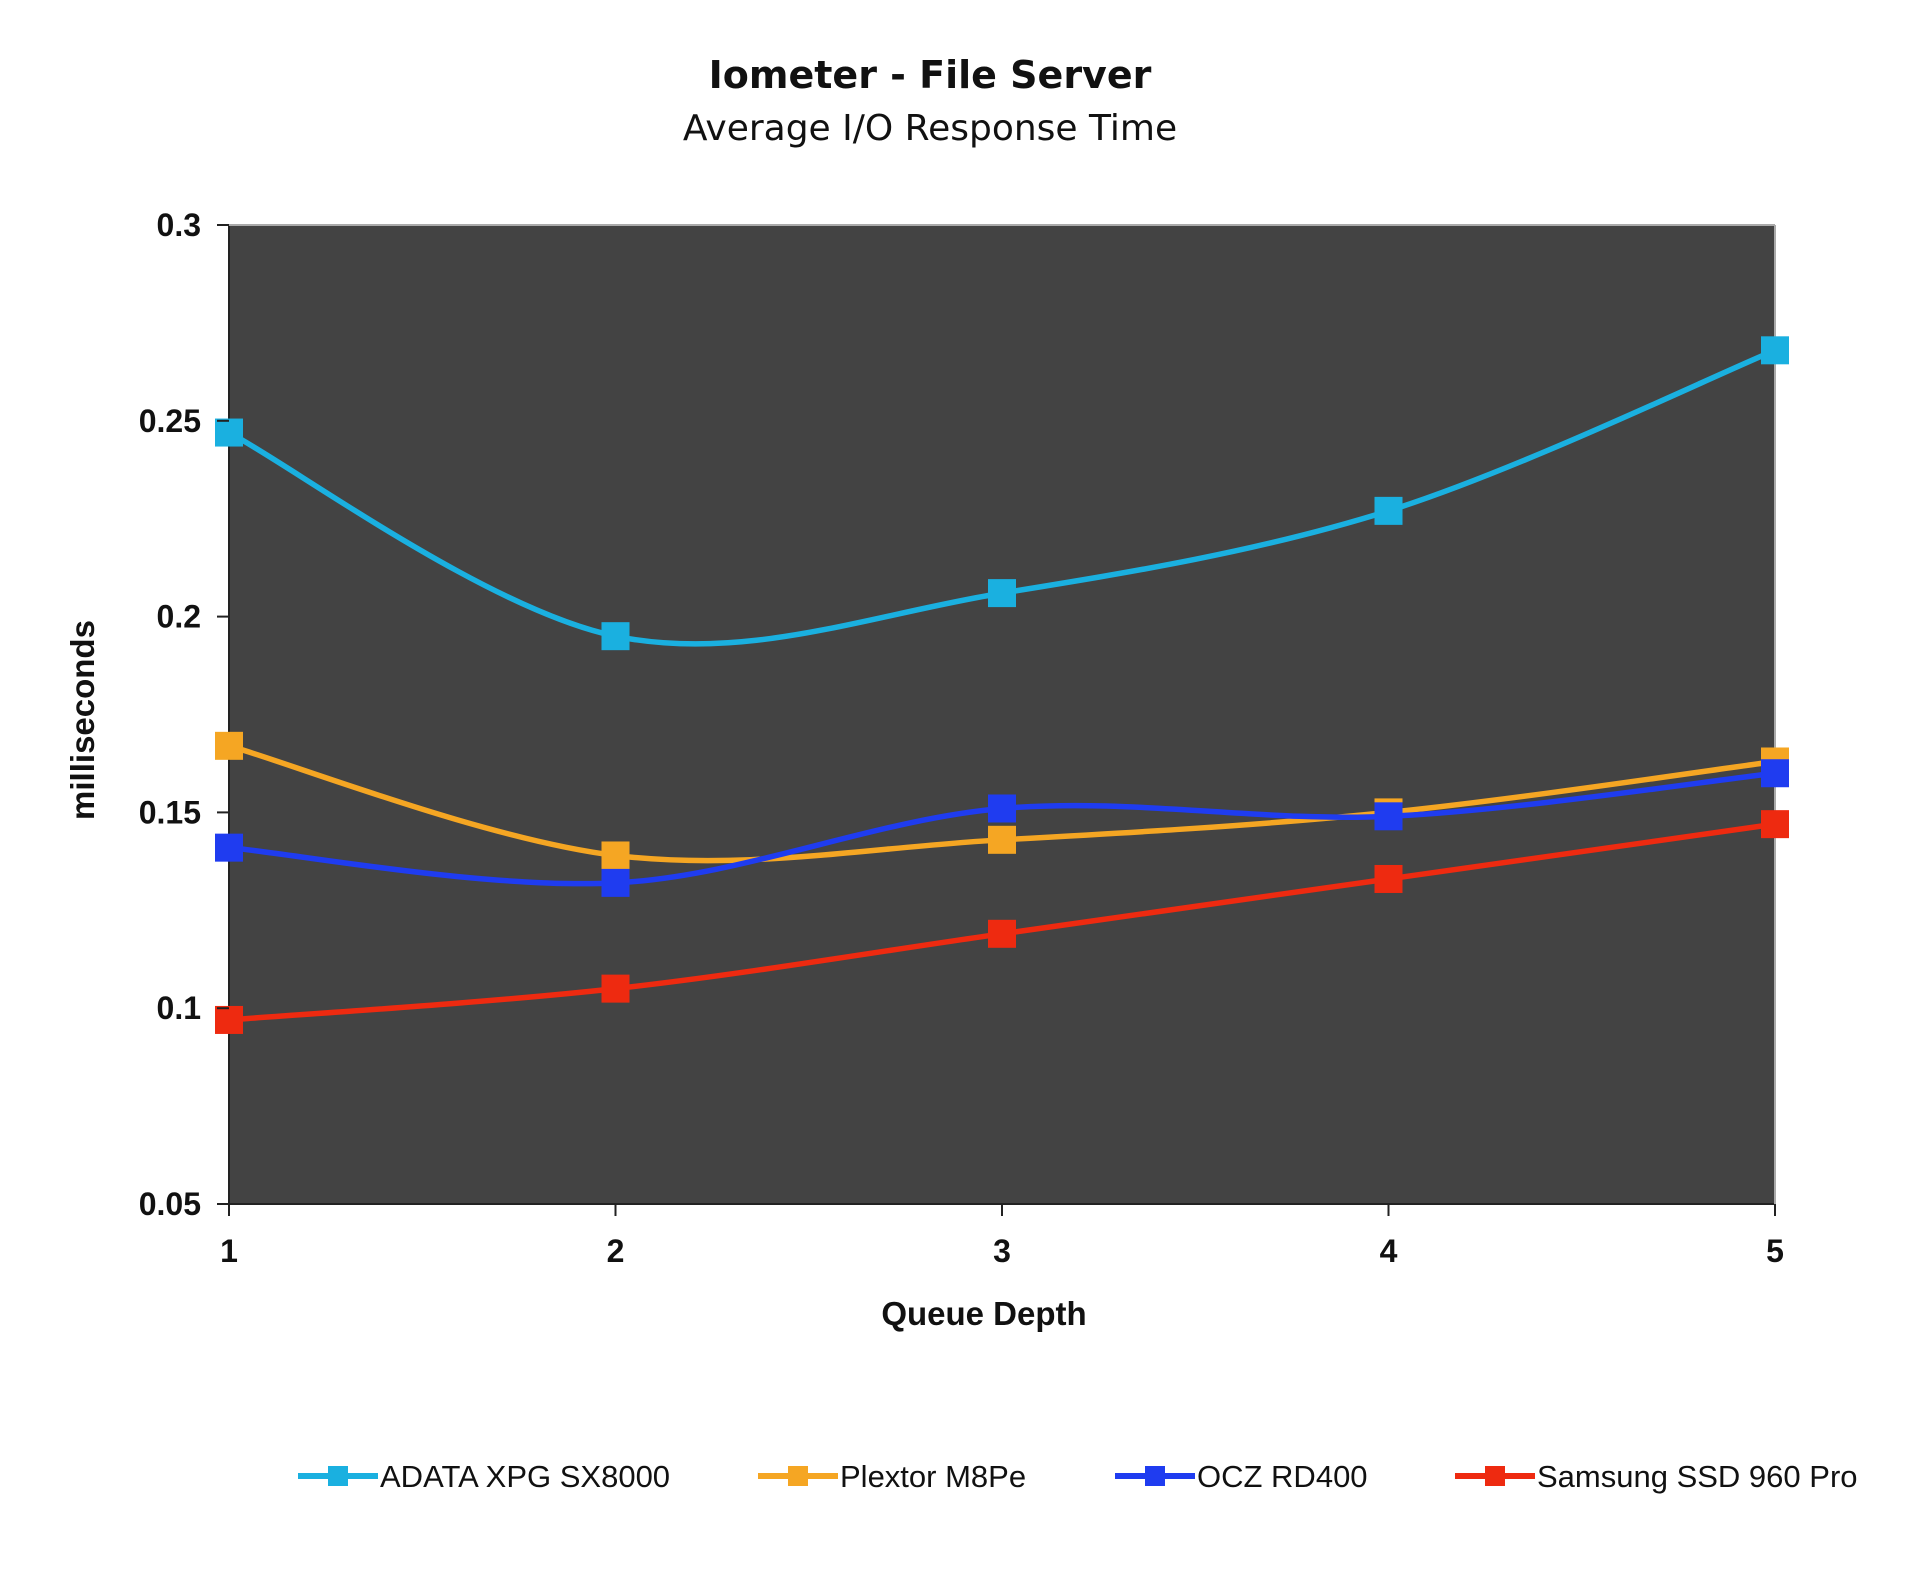 The width and height of the screenshot is (1920, 1578). I want to click on legend-label: OCZ RD400, so click(1282, 1476).